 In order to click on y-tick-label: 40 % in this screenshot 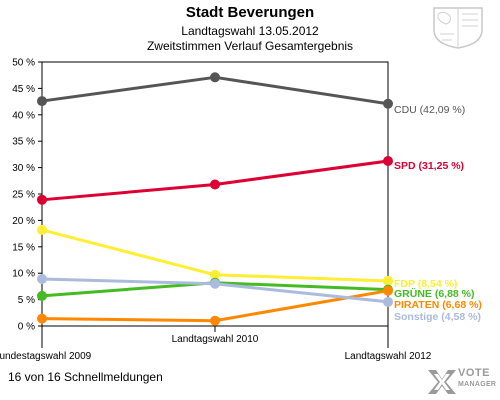, I will do `click(23, 115)`.